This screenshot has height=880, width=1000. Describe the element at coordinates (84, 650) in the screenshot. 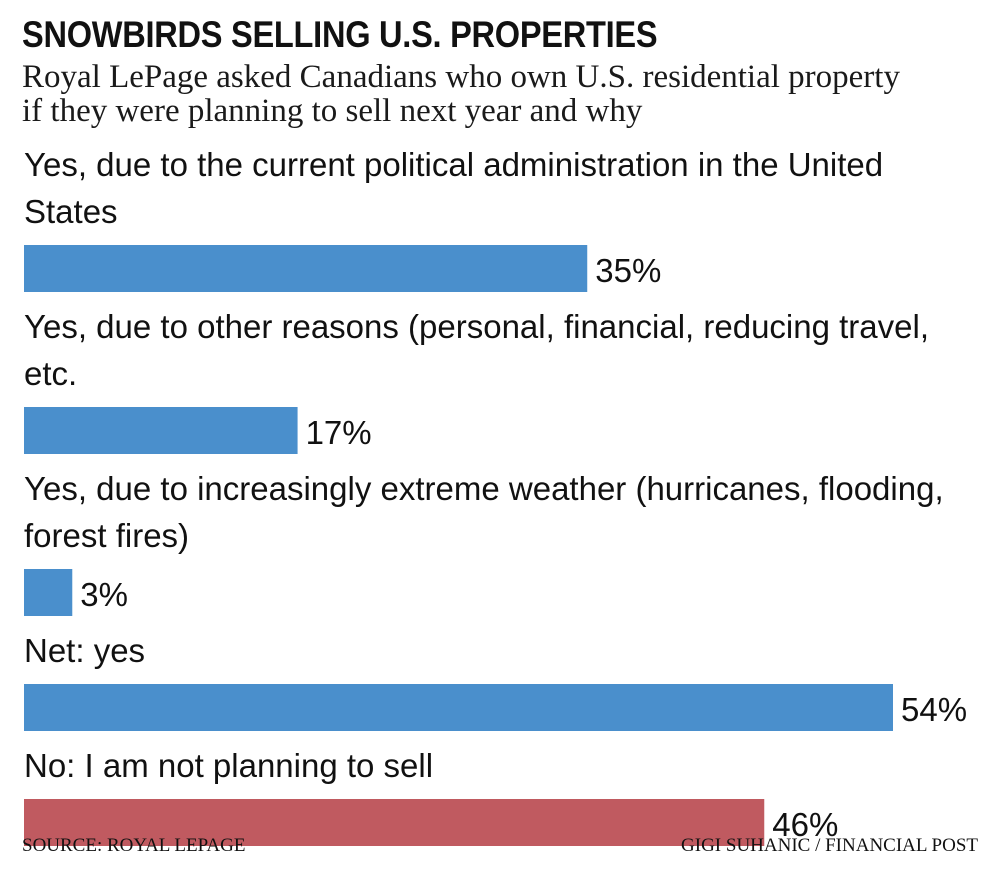

I see `category-label: Net: yes` at that location.